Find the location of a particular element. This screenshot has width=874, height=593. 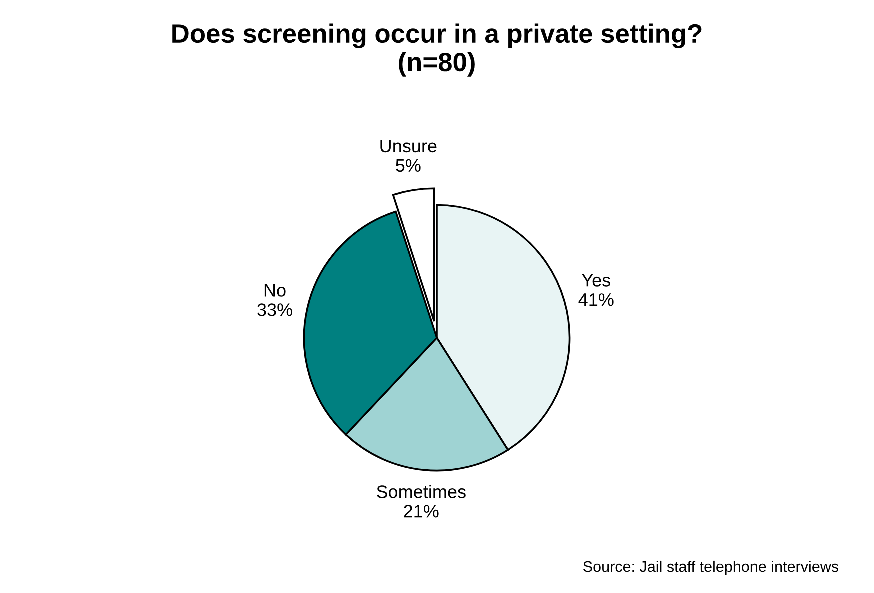

slice-label: Yes is located at coordinates (596, 280).